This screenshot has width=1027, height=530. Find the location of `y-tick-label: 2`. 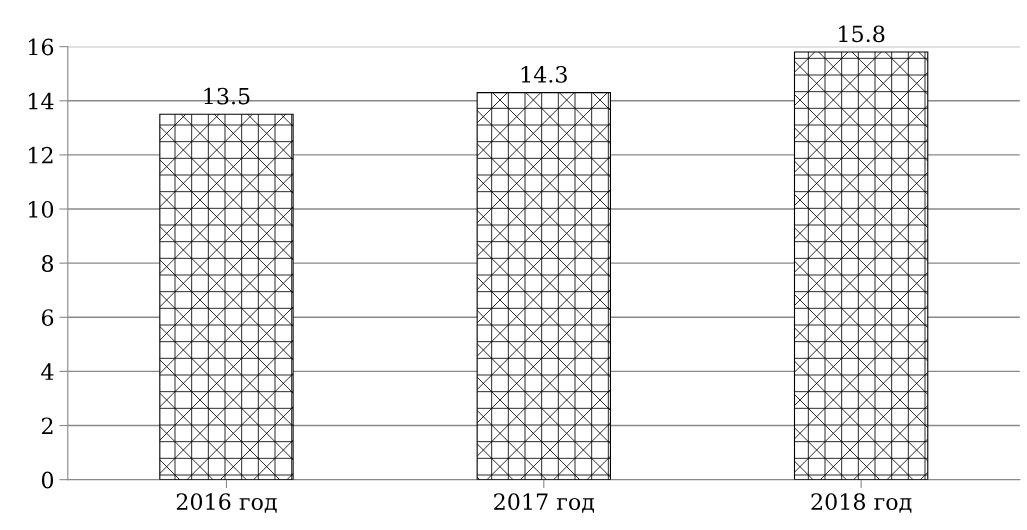

y-tick-label: 2 is located at coordinates (47, 425).